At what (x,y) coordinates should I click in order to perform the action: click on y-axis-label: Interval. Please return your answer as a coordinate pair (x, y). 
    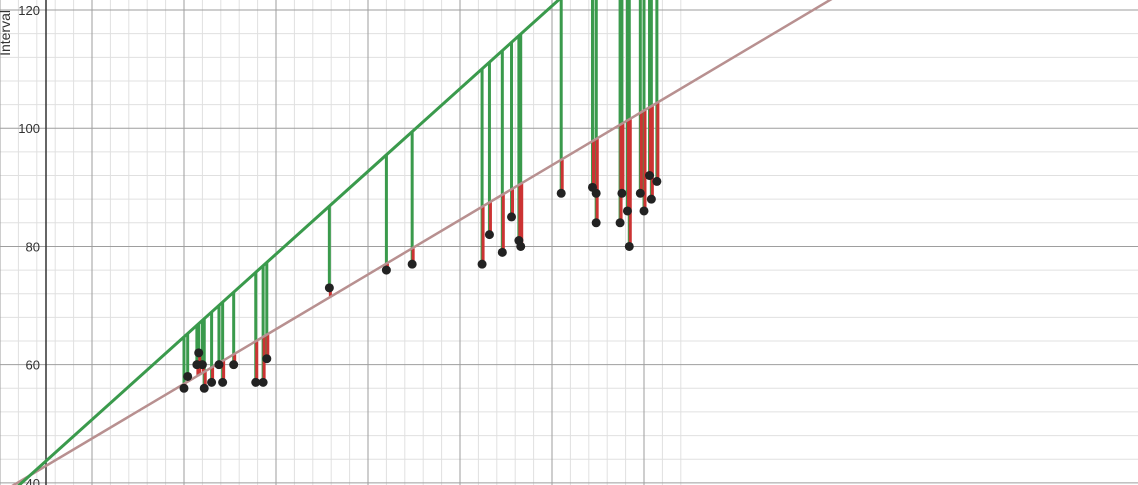
    Looking at the image, I should click on (6, 33).